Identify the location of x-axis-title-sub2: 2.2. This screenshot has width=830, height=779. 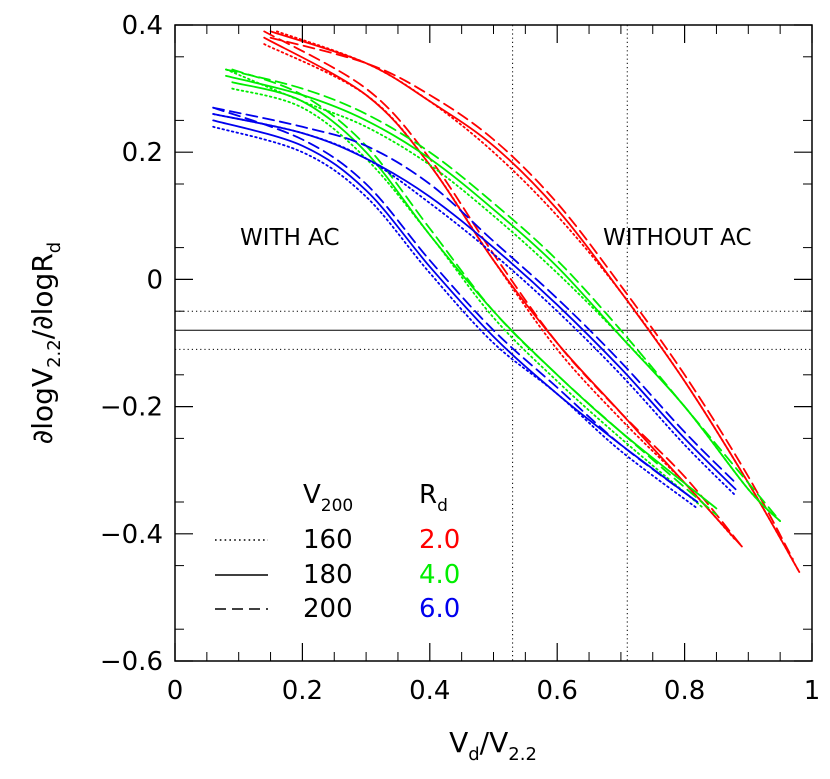
(522, 754).